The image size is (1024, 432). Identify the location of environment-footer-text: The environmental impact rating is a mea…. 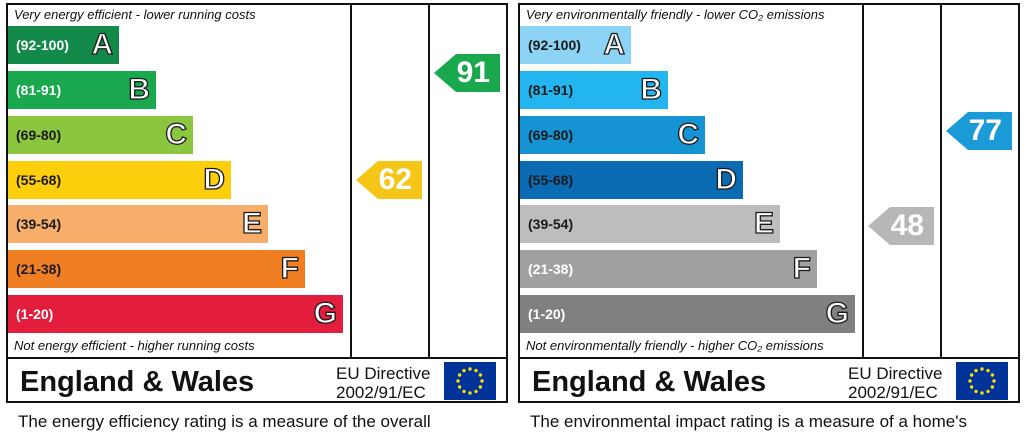
(748, 421).